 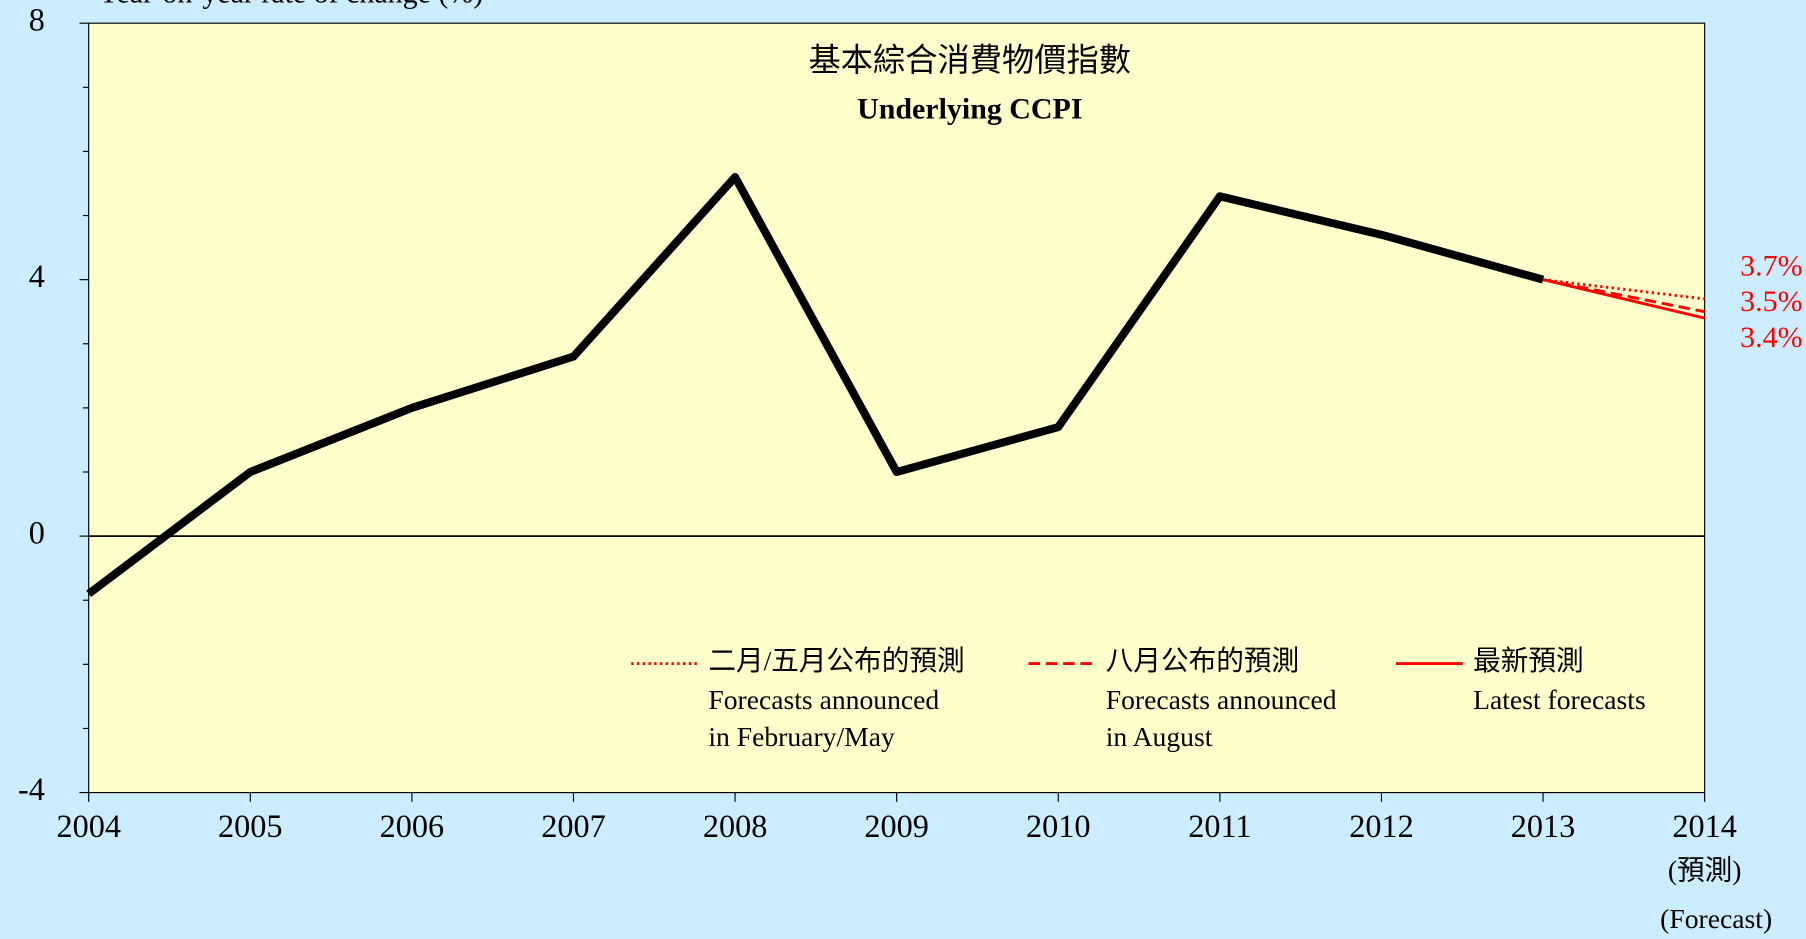 I want to click on y-tick-label: 0, so click(x=37, y=533).